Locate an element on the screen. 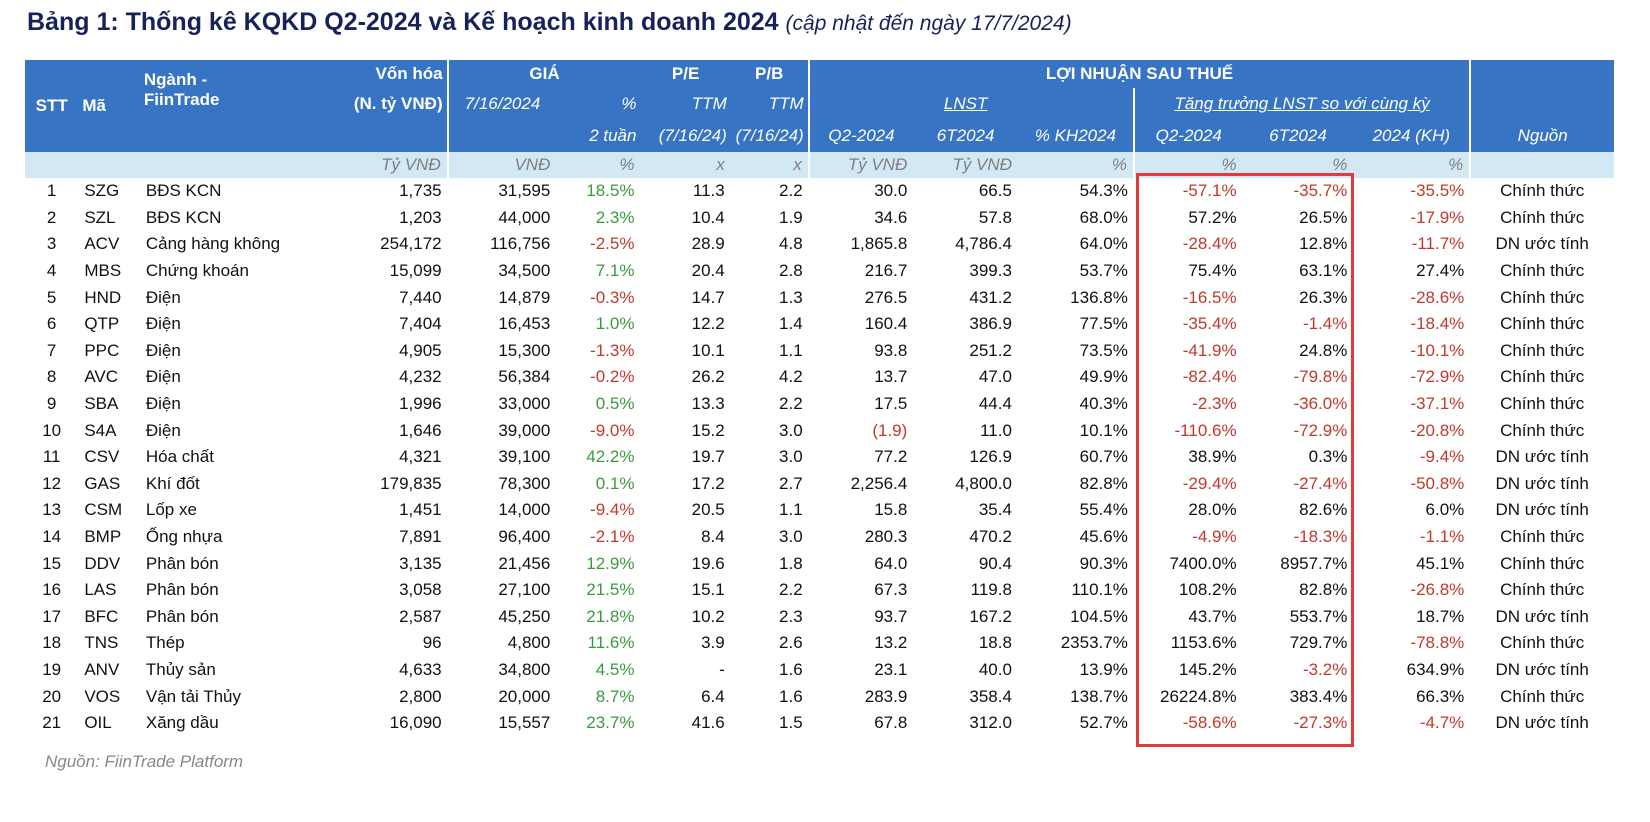 The image size is (1650, 822). header-lnst-spacer is located at coordinates (860, 104).